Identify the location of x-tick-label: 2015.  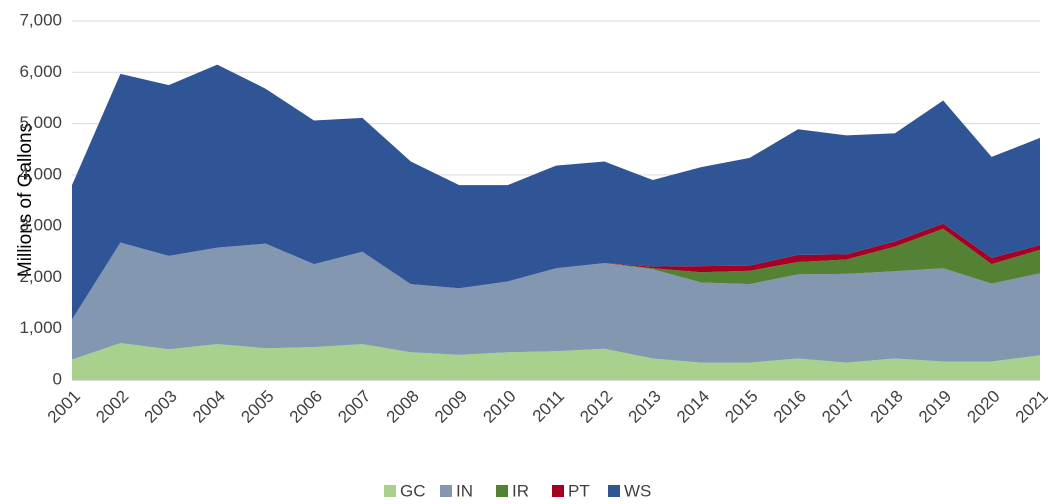
(741, 407).